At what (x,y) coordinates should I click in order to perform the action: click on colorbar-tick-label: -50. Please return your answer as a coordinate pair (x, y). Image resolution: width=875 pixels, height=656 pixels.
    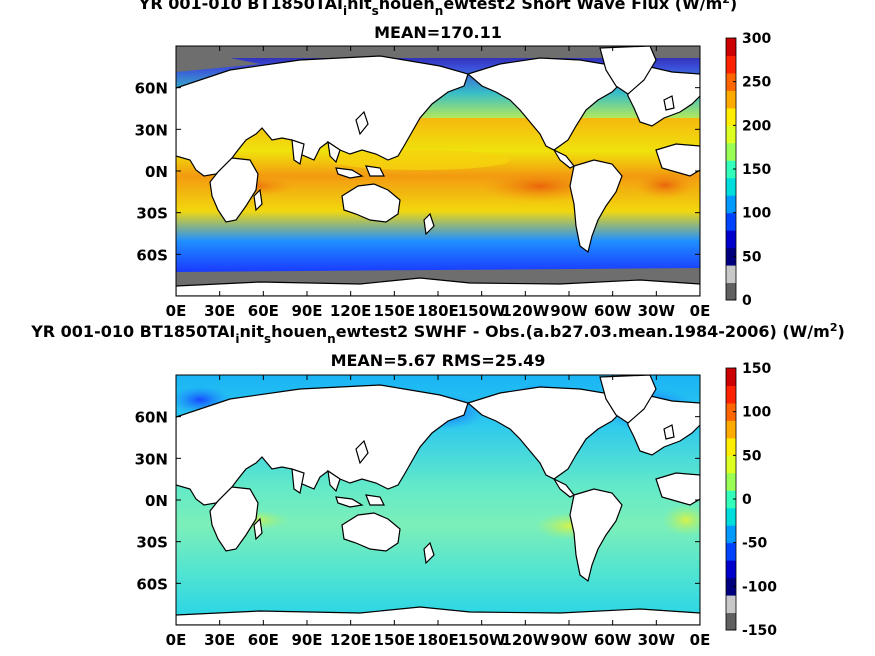
    Looking at the image, I should click on (755, 544).